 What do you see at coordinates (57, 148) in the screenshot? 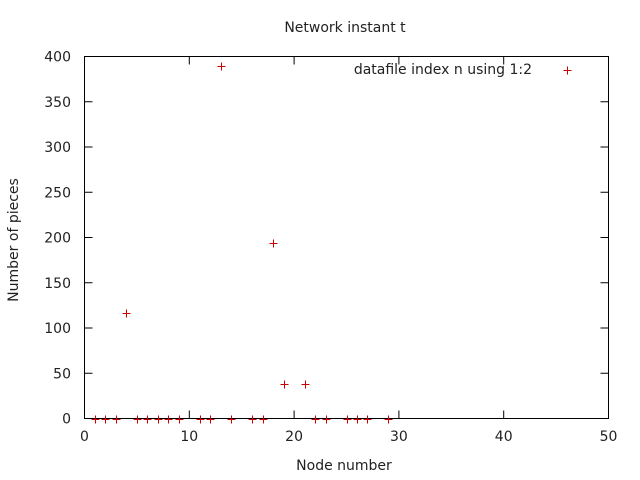
I see `y-tick-label: 300` at bounding box center [57, 148].